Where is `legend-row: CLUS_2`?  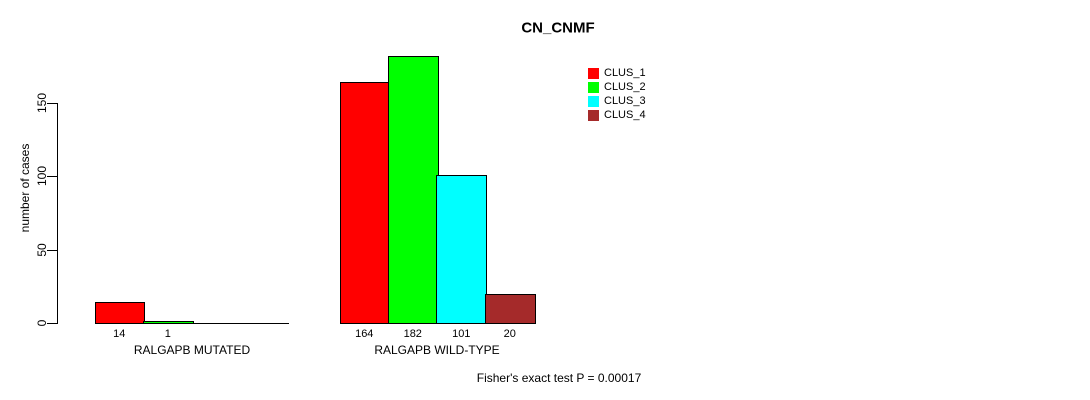 legend-row: CLUS_2 is located at coordinates (617, 87).